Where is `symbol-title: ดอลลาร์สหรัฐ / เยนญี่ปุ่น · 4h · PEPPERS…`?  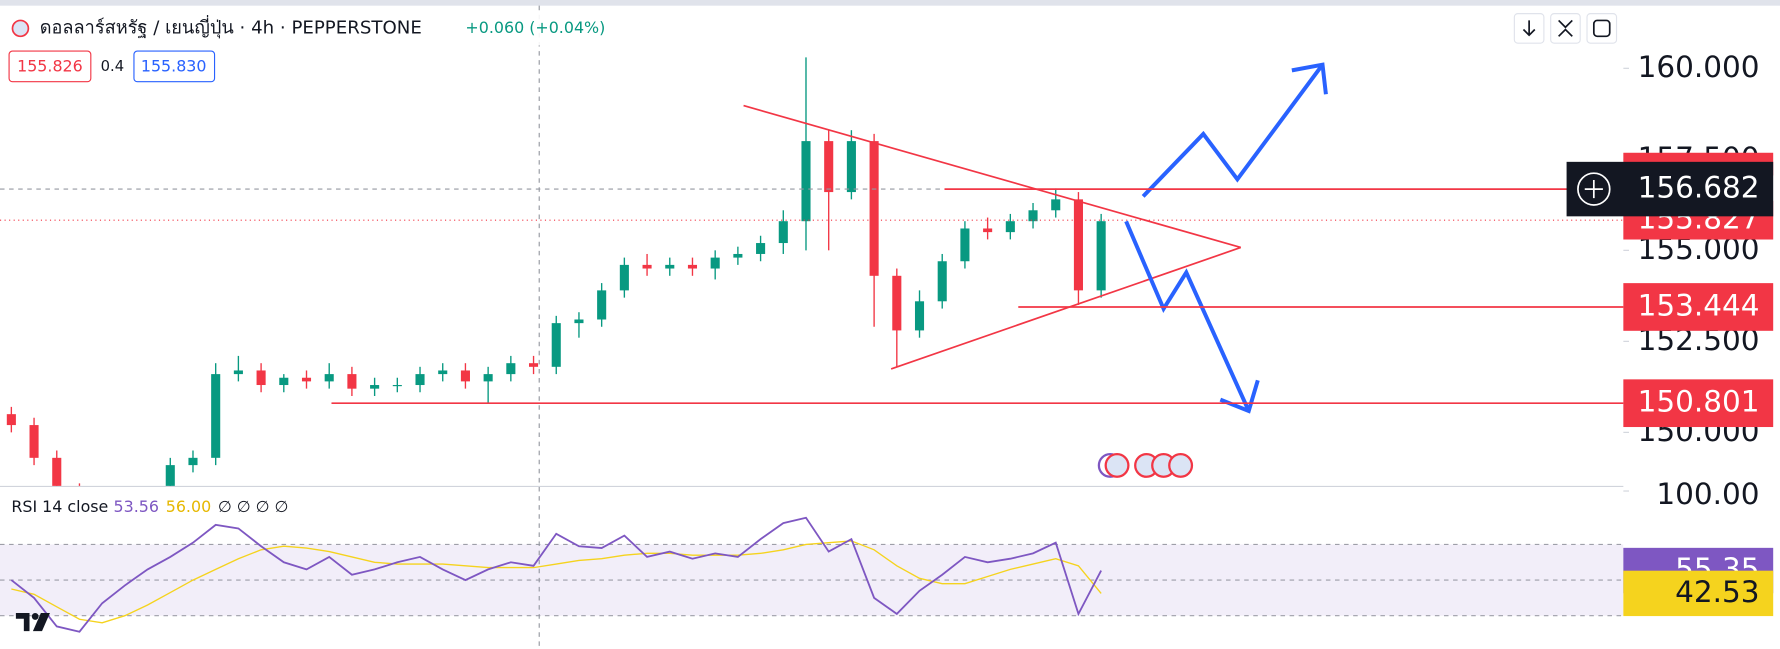
symbol-title: ดอลลาร์สหรัฐ / เยนญี่ปุ่น · 4h · PEPPERS… is located at coordinates (231, 26).